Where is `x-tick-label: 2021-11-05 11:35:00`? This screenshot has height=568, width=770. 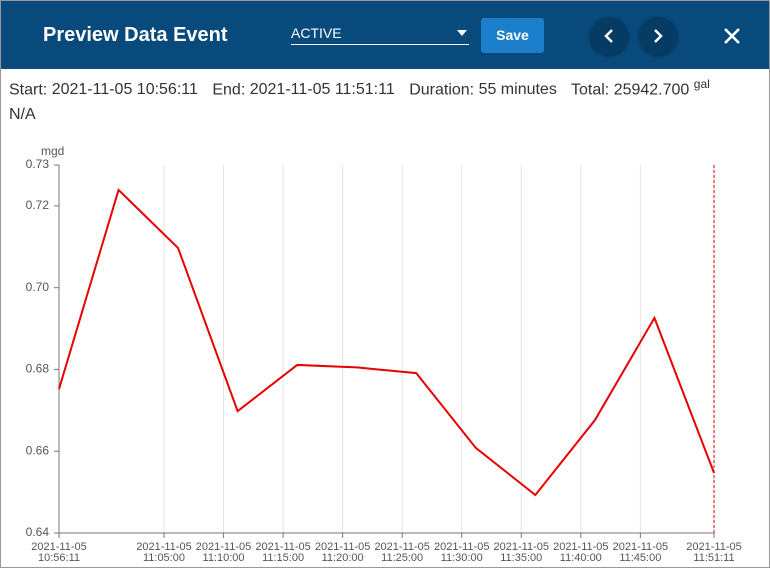
x-tick-label: 2021-11-05 11:35:00 is located at coordinates (521, 552).